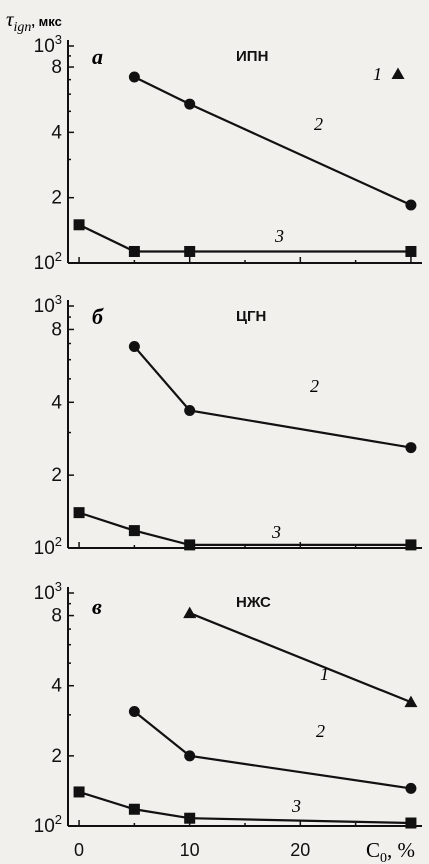  I want to click on y-axis-symbol: τ, so click(10, 19).